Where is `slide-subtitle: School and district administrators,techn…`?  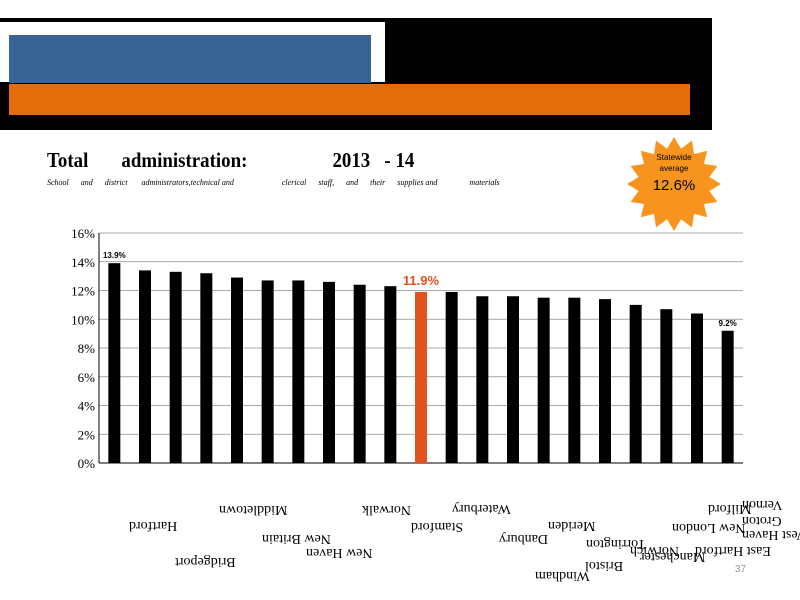 slide-subtitle: School and district administrators,techn… is located at coordinates (273, 182).